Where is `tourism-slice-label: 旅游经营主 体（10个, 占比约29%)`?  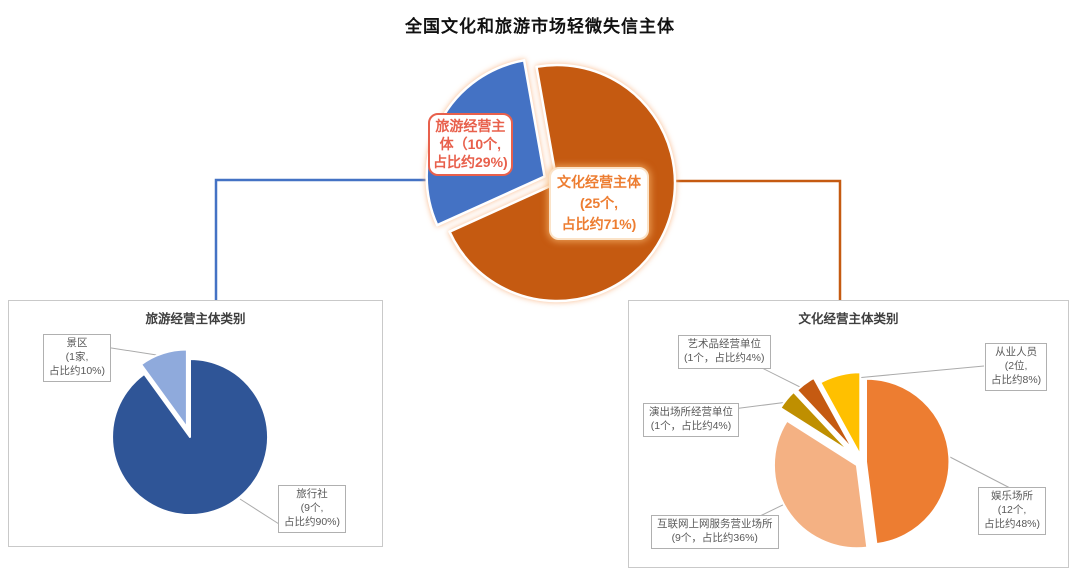 tourism-slice-label: 旅游经营主 体（10个, 占比约29%) is located at coordinates (470, 144).